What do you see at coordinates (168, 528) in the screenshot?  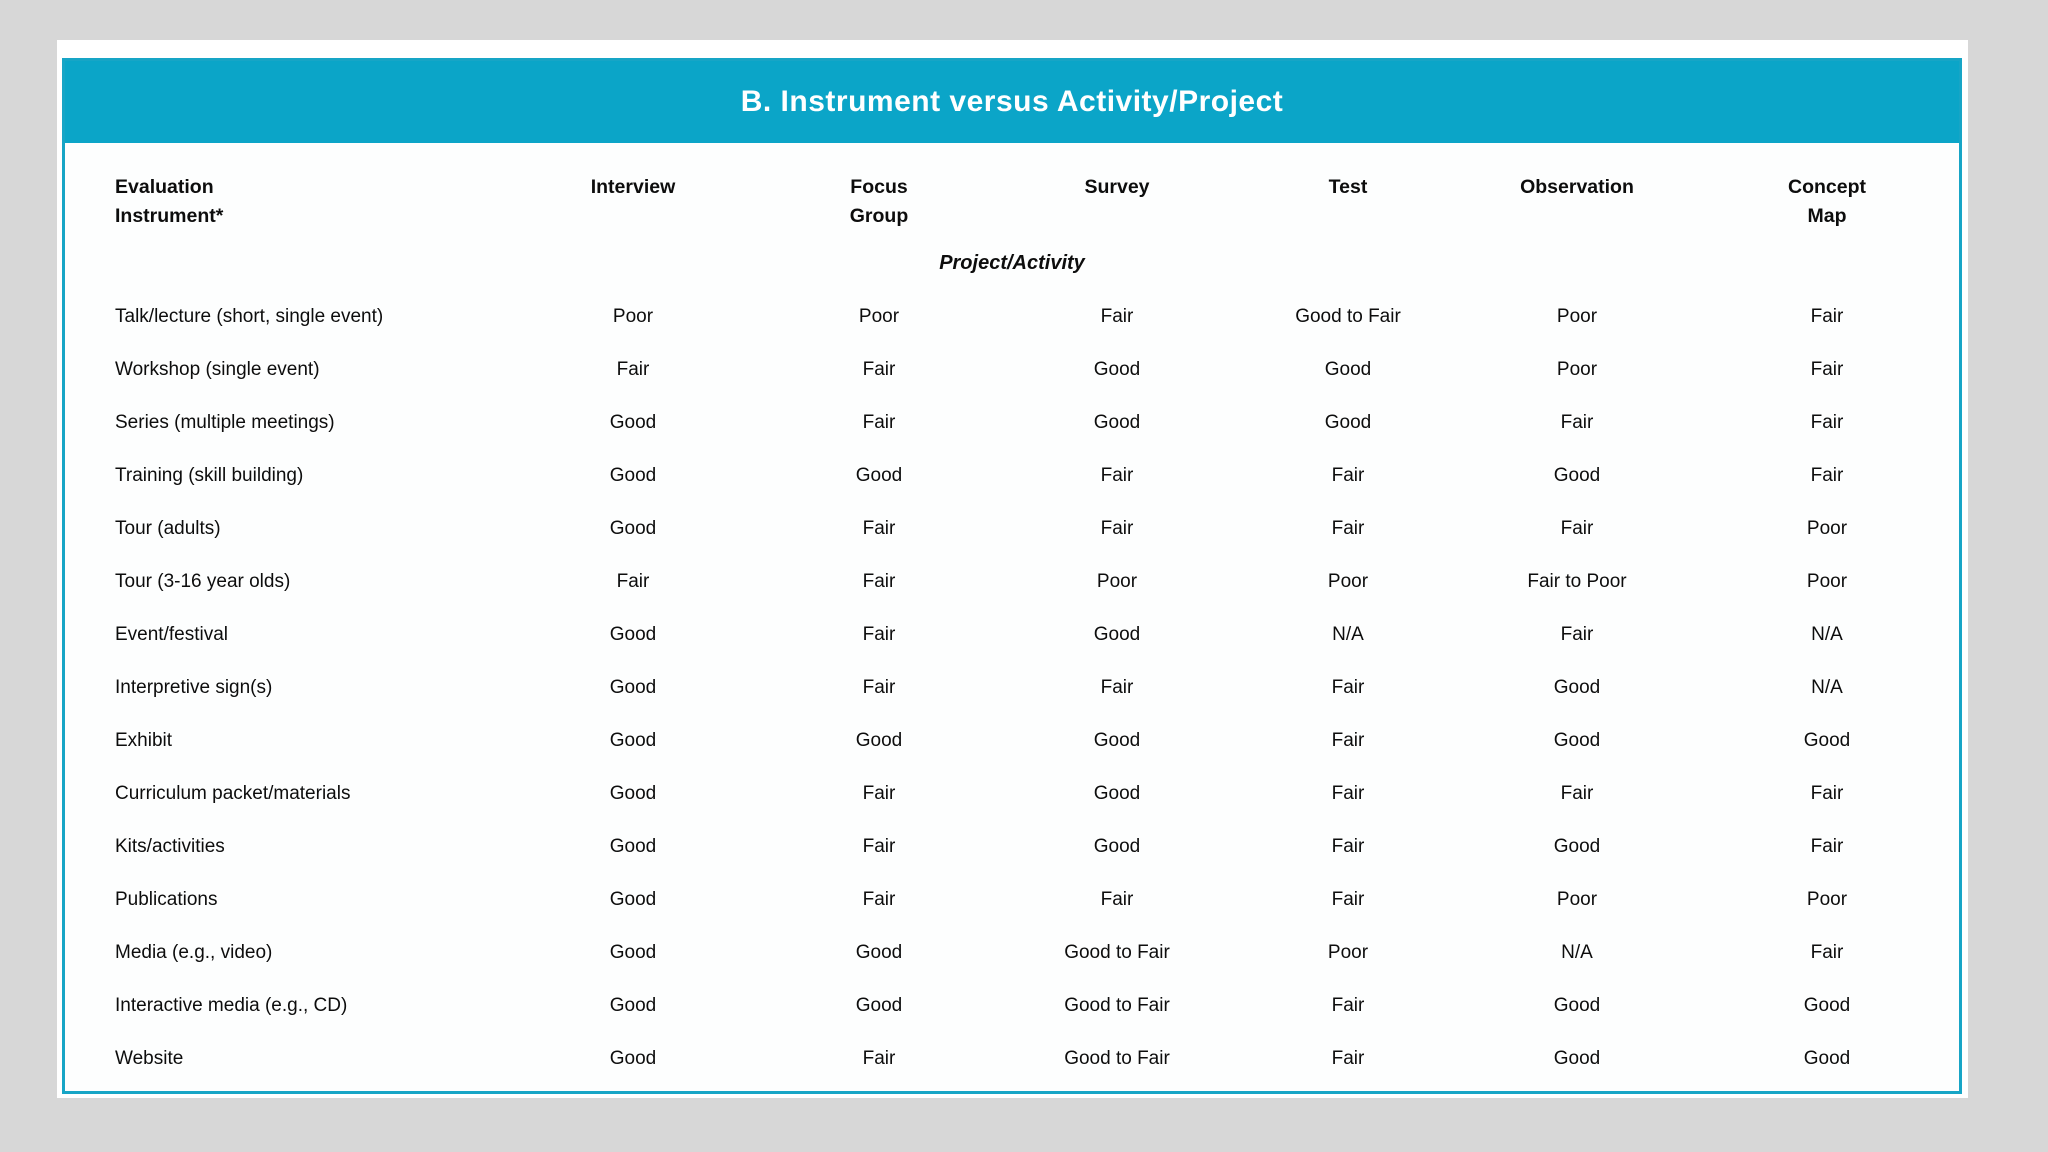 I see `activity-cell: Tour (adults)` at bounding box center [168, 528].